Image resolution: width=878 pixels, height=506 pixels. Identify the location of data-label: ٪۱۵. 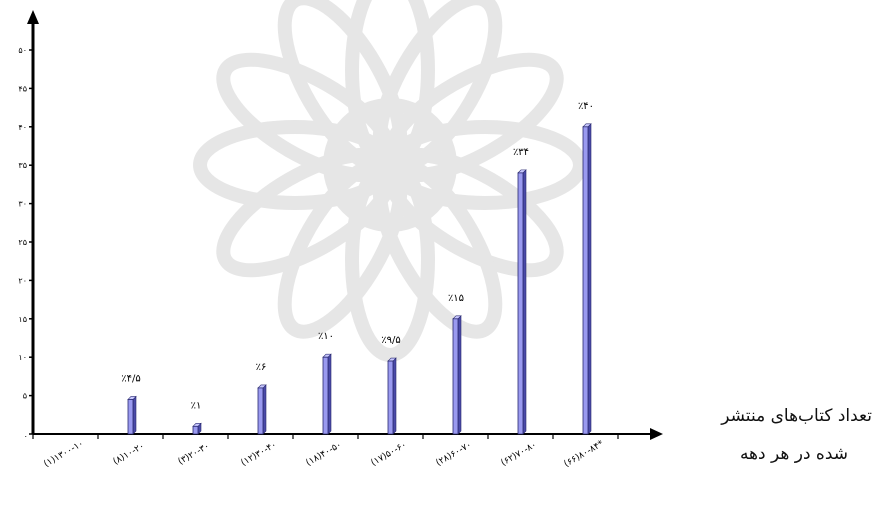
(456, 298).